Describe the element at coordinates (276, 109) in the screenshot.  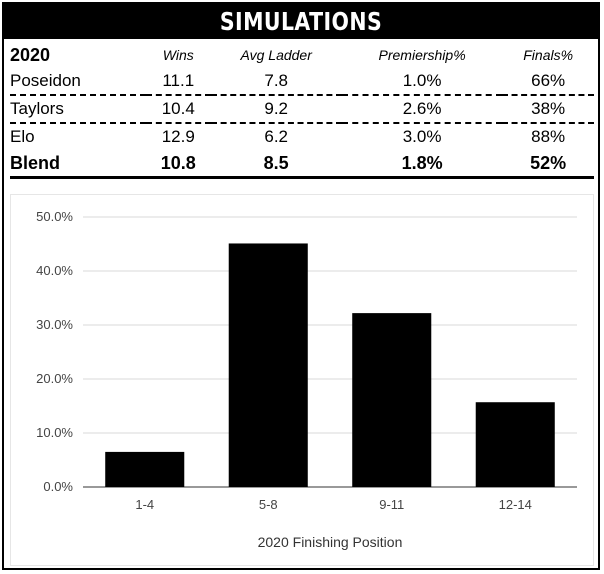
I see `avg-ladder-value: 9.2` at that location.